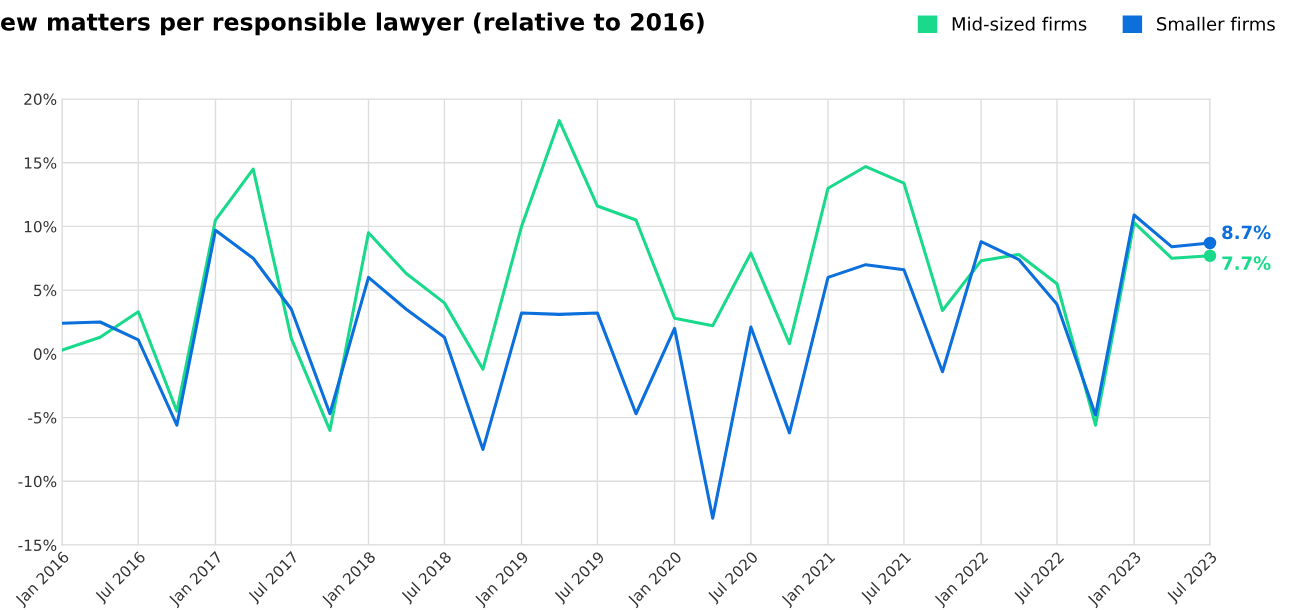 The width and height of the screenshot is (1292, 610). Describe the element at coordinates (1246, 263) in the screenshot. I see `annotation: 7.7%` at that location.